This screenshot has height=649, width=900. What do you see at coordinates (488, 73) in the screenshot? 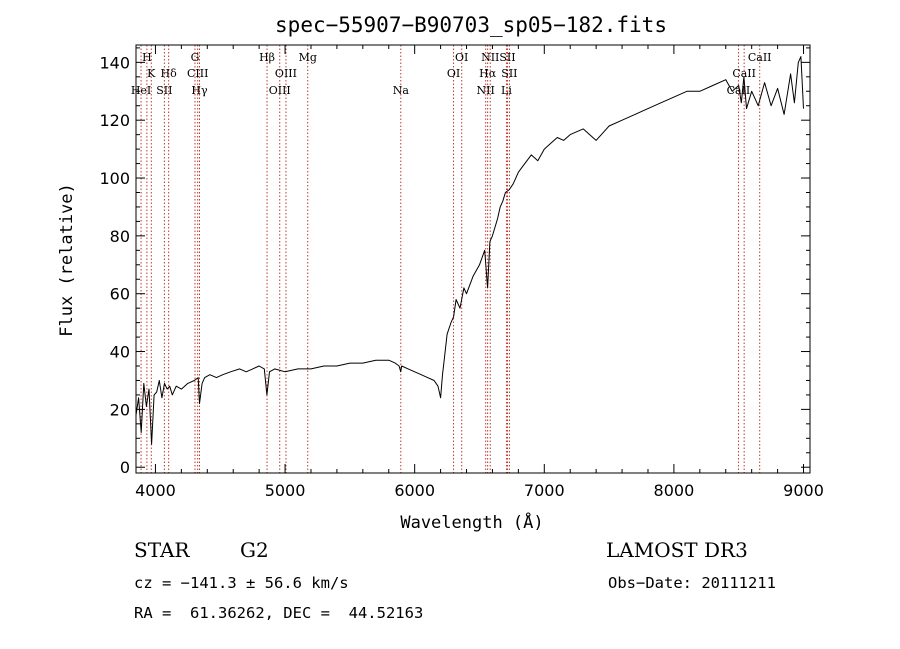
I see `line-label: Hα` at bounding box center [488, 73].